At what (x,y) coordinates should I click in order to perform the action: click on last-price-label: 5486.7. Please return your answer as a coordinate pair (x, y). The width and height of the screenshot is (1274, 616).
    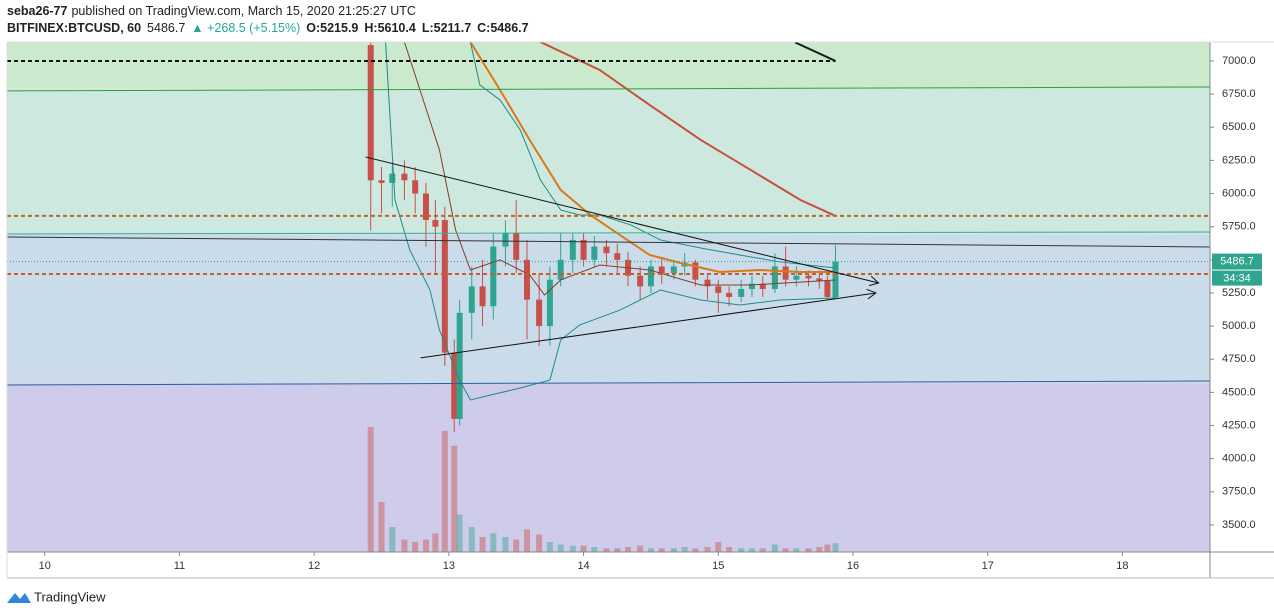
    Looking at the image, I should click on (1237, 261).